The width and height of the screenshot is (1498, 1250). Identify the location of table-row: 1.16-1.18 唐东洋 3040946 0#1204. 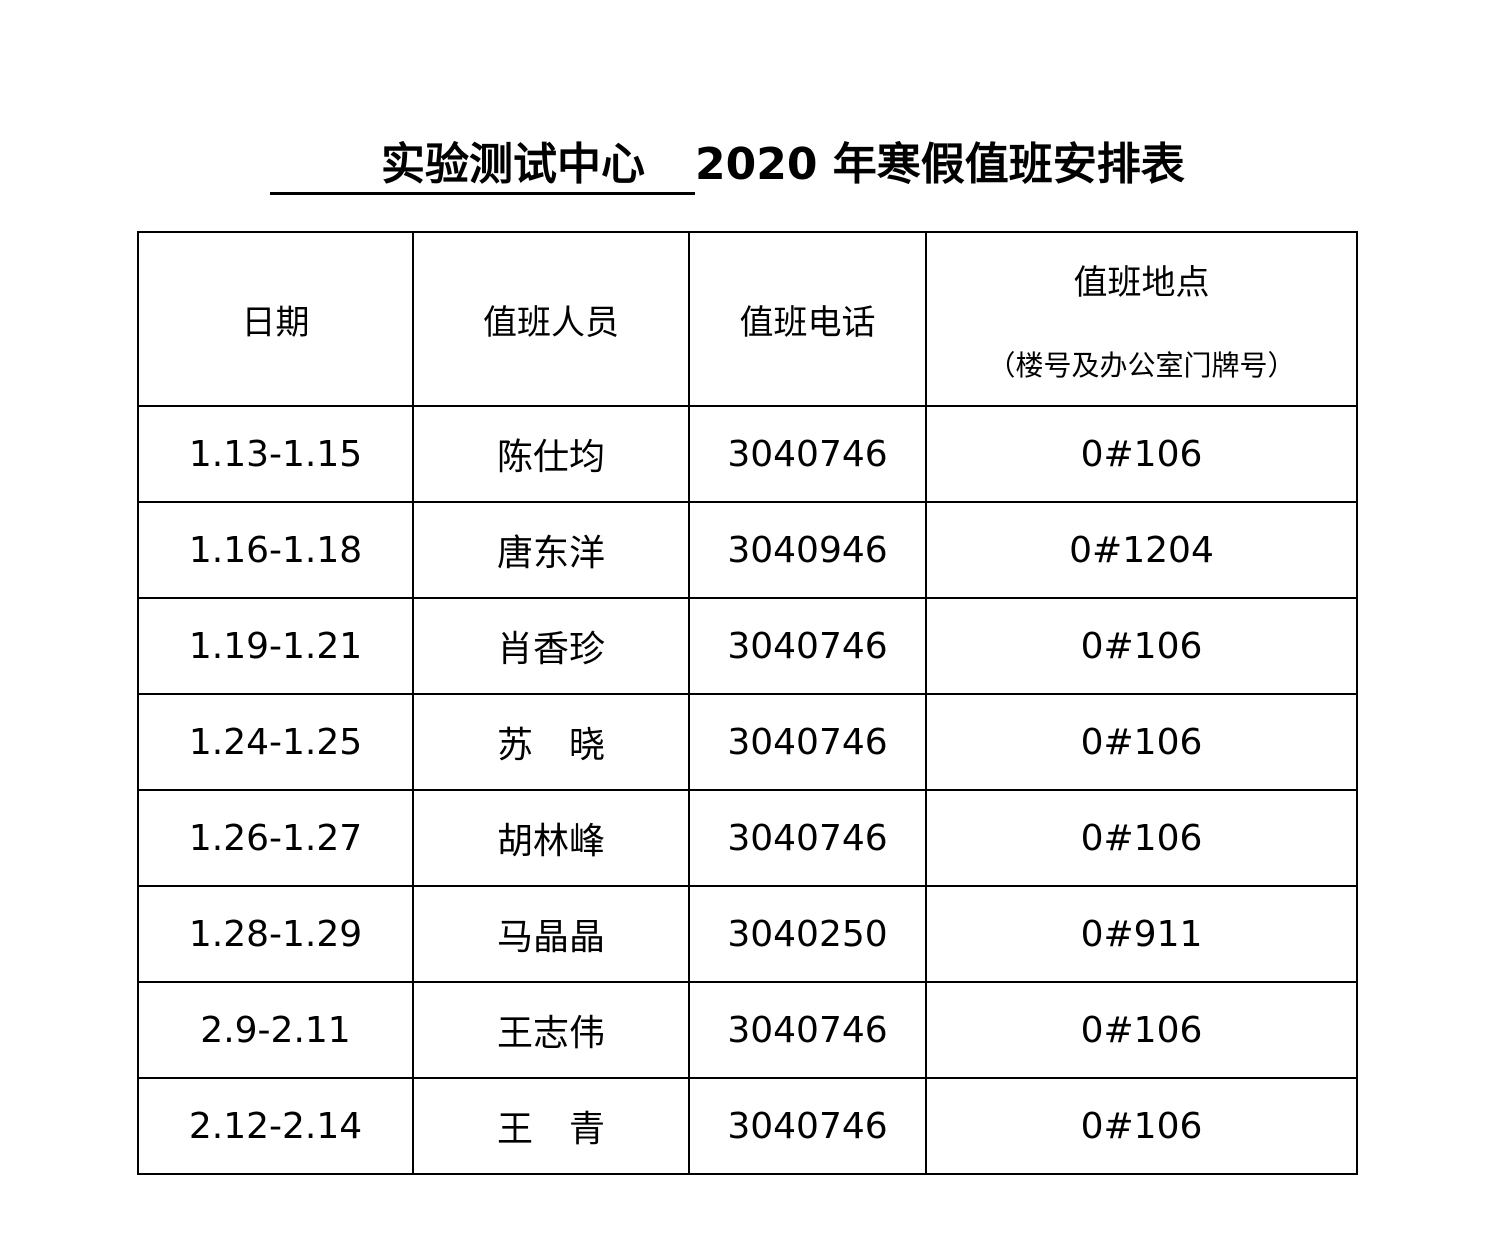
(747, 550).